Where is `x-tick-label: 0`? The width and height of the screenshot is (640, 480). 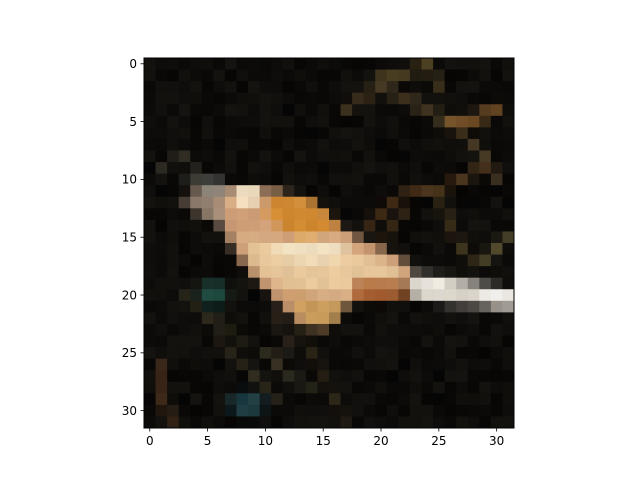
x-tick-label: 0 is located at coordinates (150, 441).